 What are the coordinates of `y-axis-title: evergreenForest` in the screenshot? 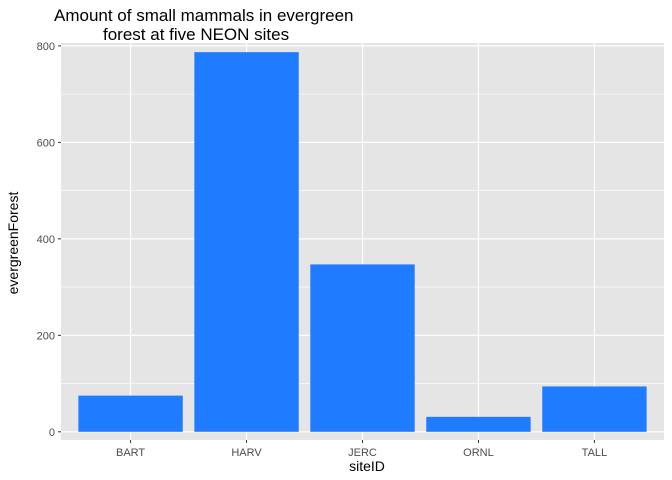 It's located at (13, 243).